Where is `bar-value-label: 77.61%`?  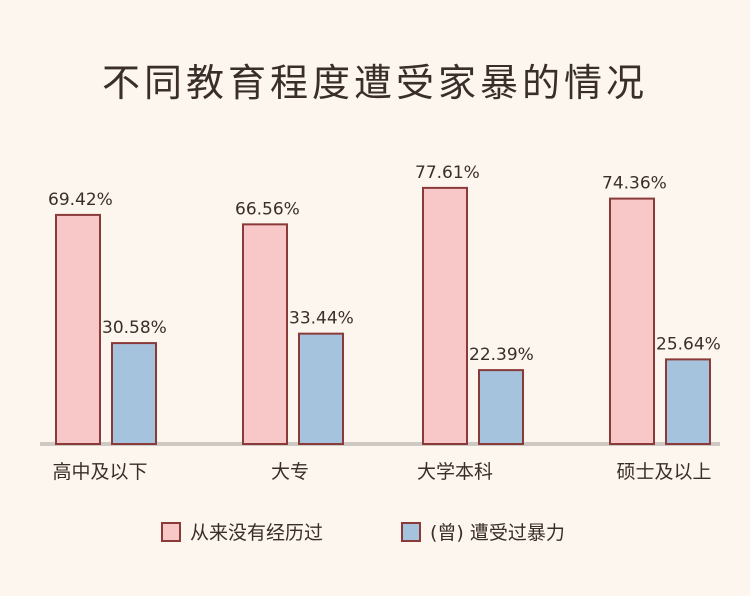
bar-value-label: 77.61% is located at coordinates (447, 173).